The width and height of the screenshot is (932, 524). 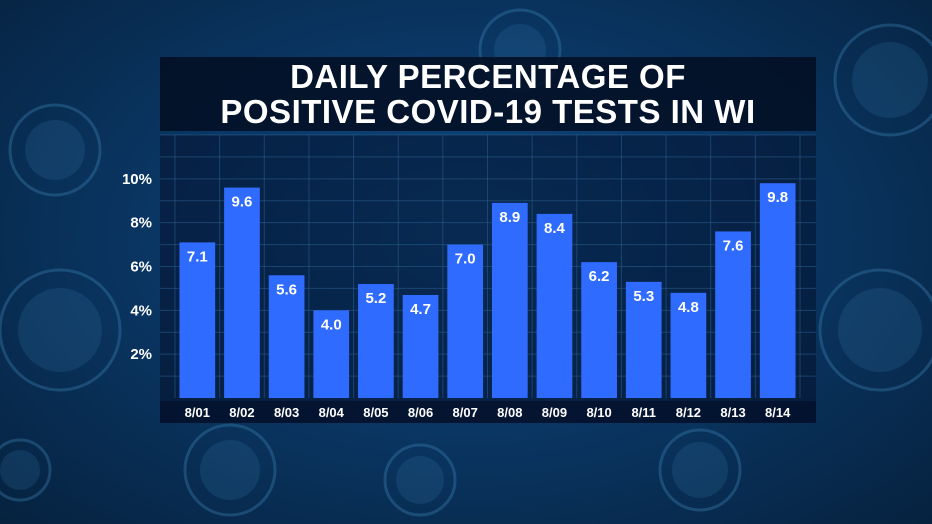 I want to click on x-tick-label: 8/02, so click(x=241, y=412).